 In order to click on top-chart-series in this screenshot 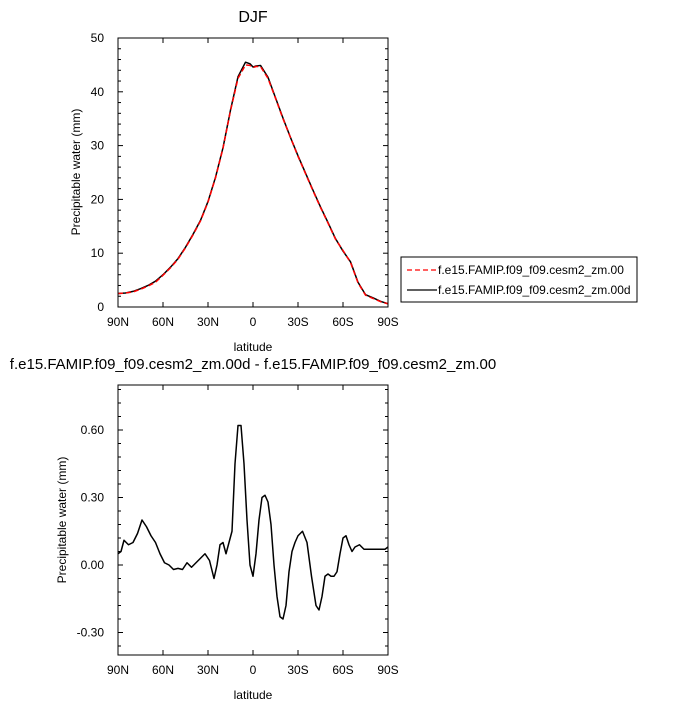, I will do `click(253, 183)`.